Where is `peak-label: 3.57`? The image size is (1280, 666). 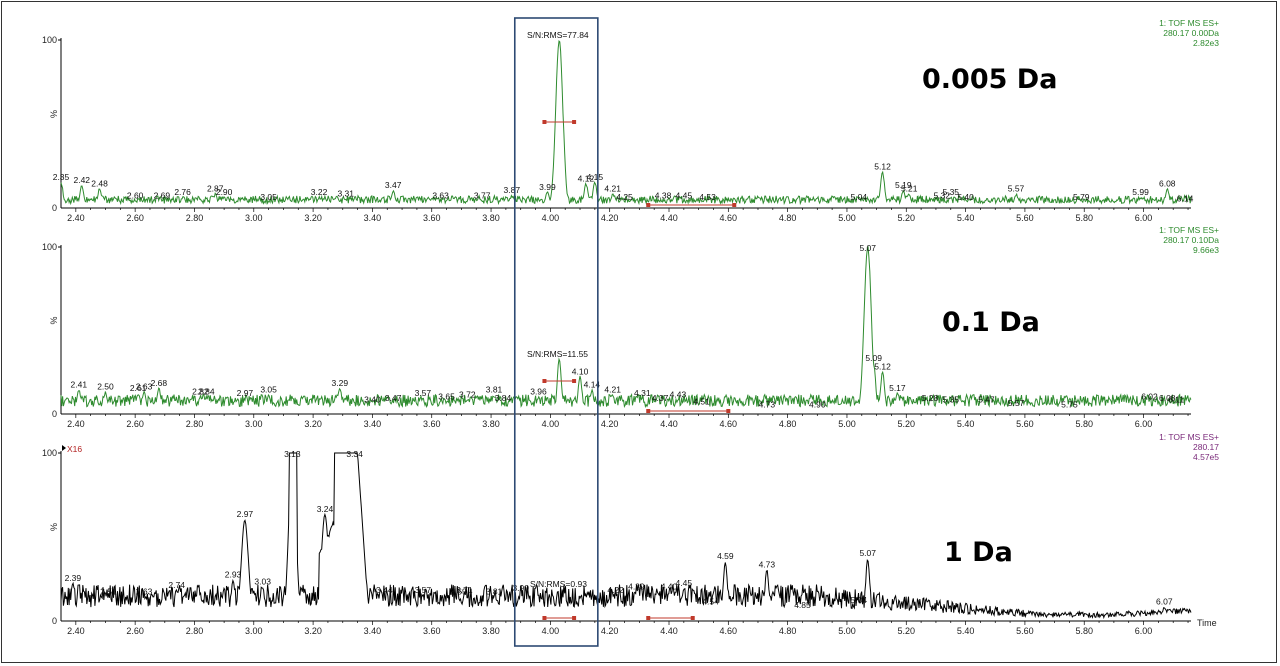 peak-label: 3.57 is located at coordinates (423, 393).